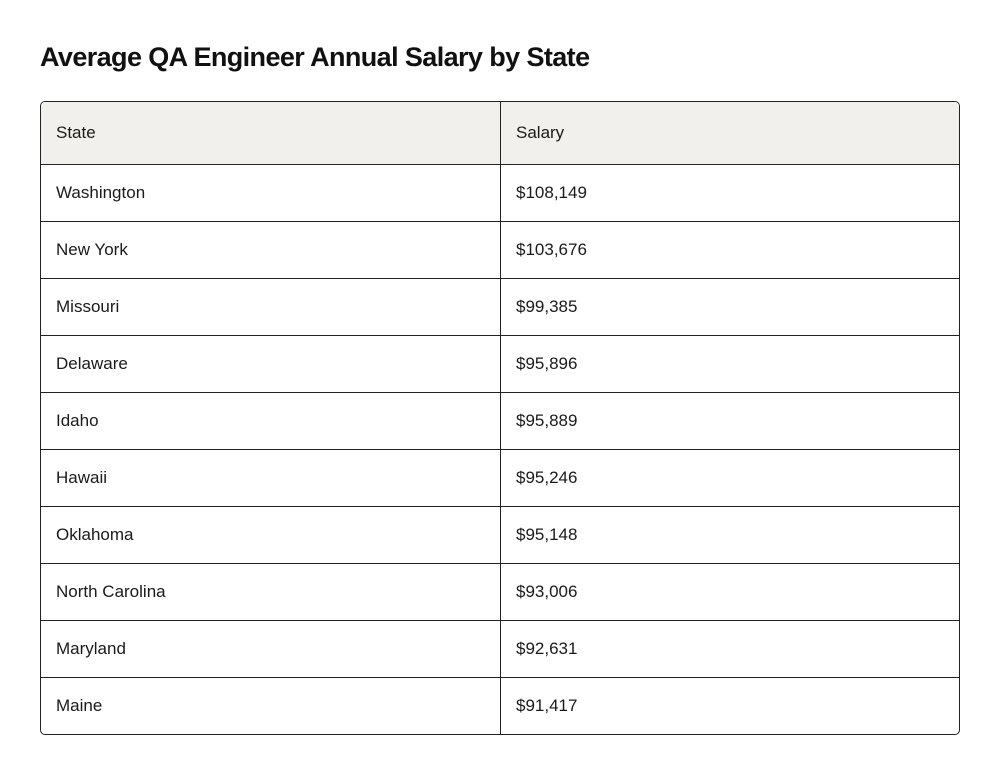 The image size is (1000, 775). I want to click on header-state: State, so click(76, 132).